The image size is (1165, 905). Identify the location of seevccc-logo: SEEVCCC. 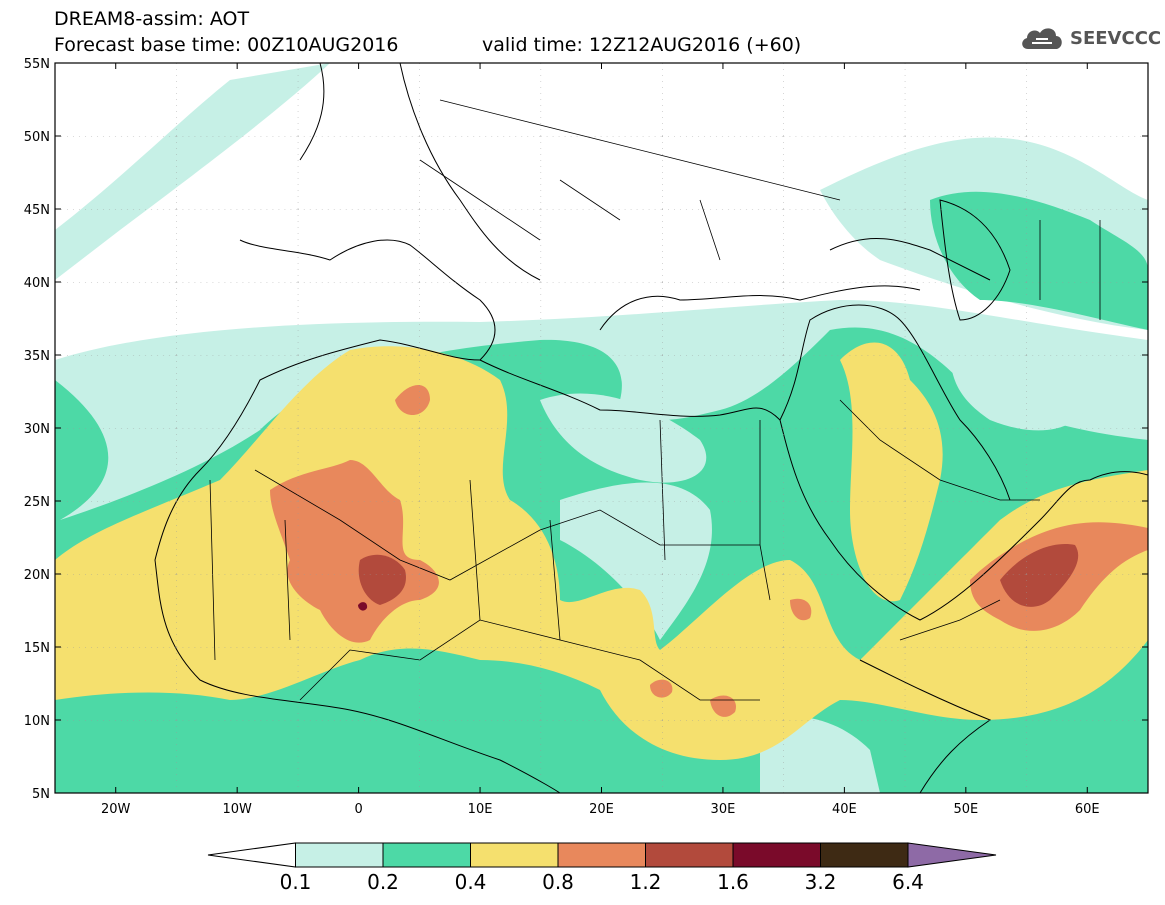
(1089, 38).